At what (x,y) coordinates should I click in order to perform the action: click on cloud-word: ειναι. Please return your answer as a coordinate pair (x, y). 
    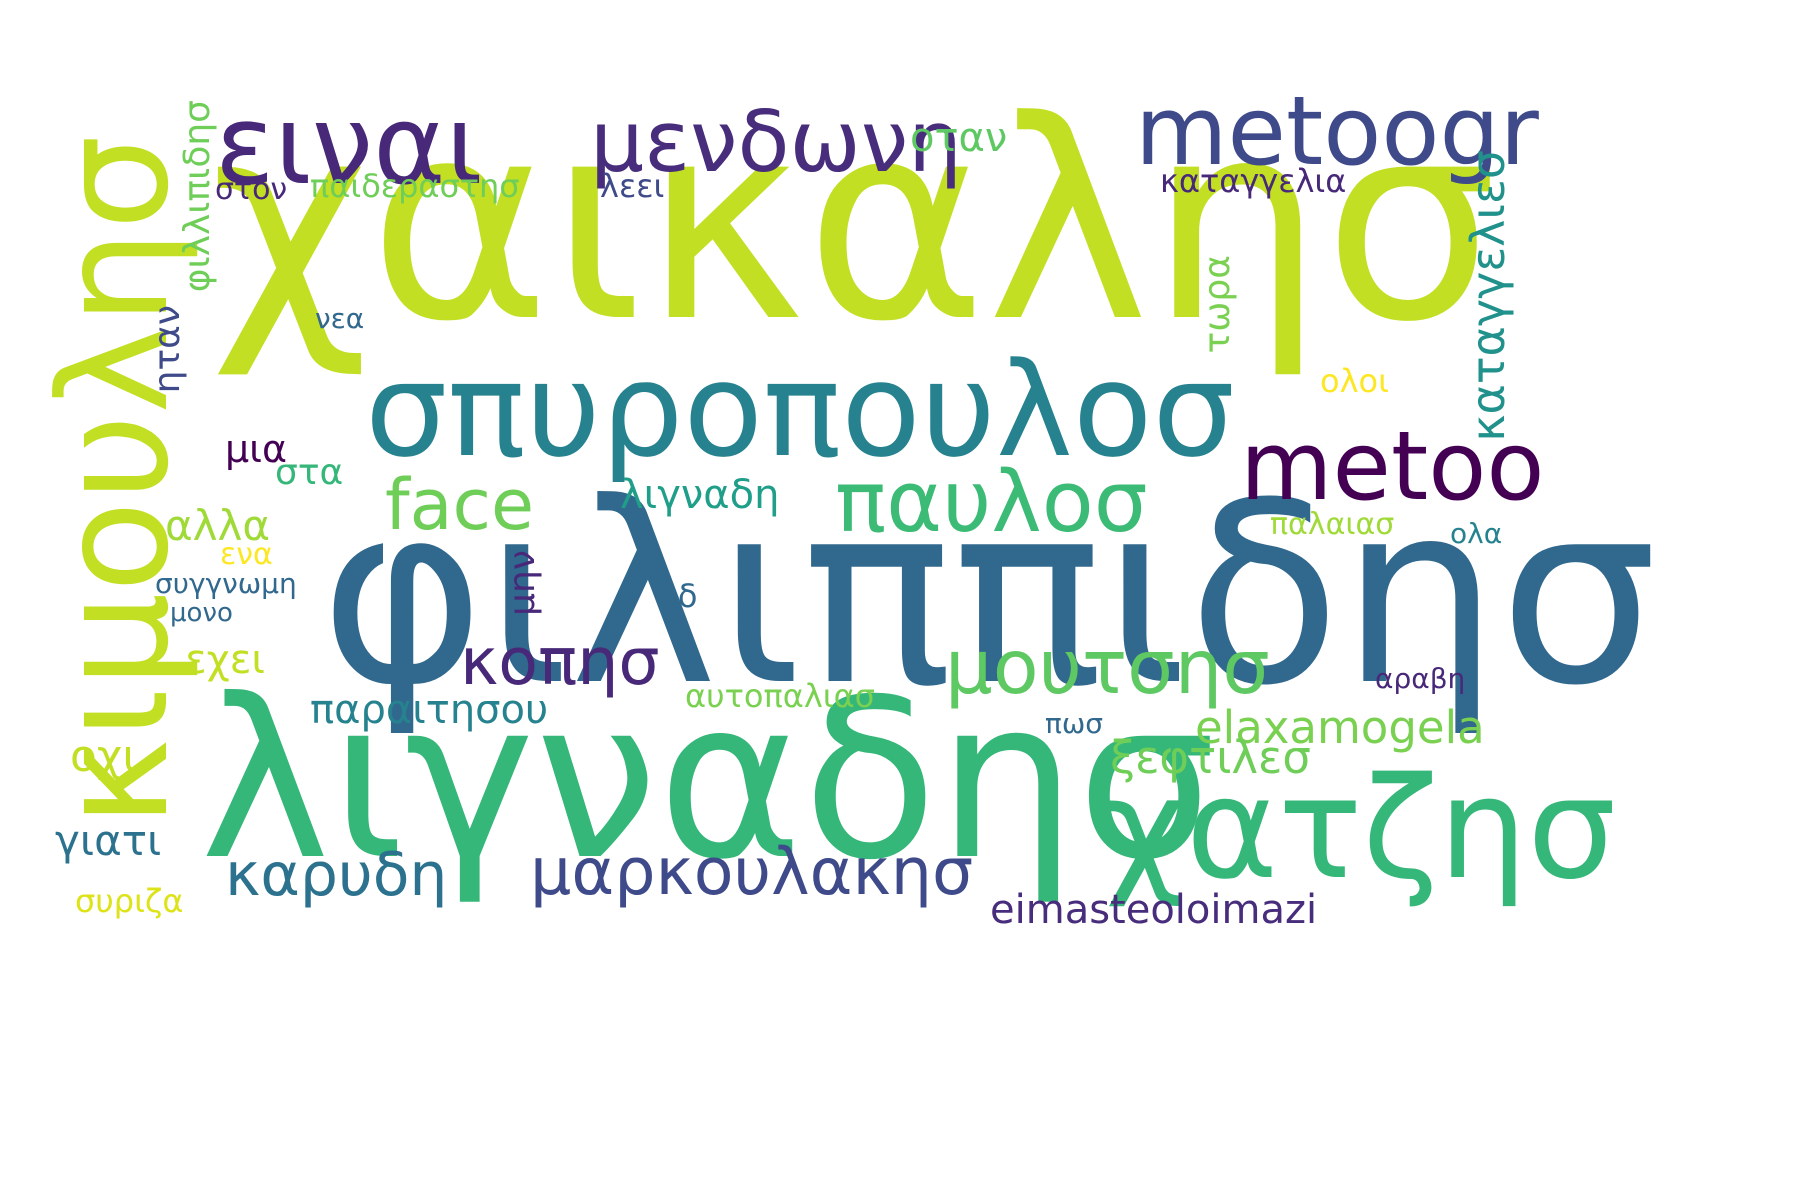
    Looking at the image, I should click on (349, 145).